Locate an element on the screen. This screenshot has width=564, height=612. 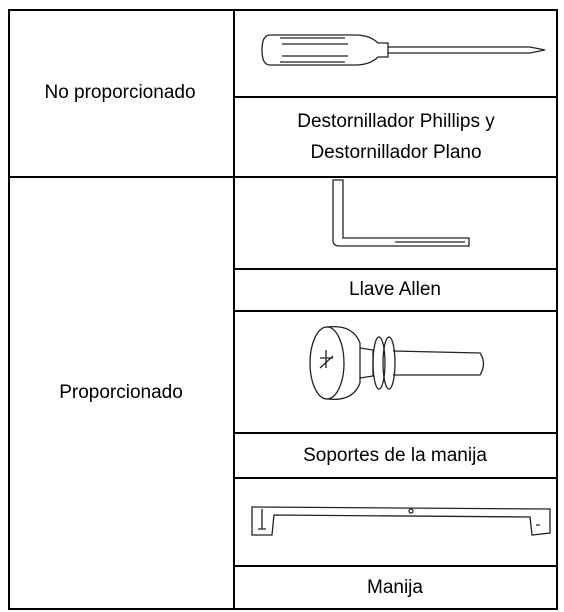
item-label: Soportes de la manija is located at coordinates (395, 455).